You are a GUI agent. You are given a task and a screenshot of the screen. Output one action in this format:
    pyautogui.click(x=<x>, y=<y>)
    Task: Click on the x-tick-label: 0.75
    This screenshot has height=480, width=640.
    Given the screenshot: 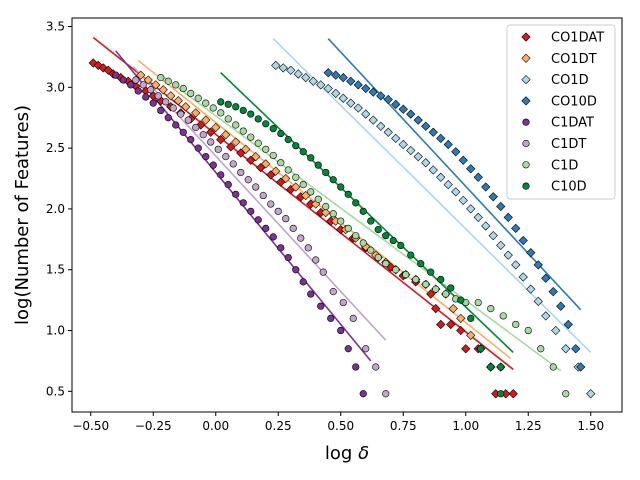 What is the action you would take?
    pyautogui.click(x=403, y=426)
    